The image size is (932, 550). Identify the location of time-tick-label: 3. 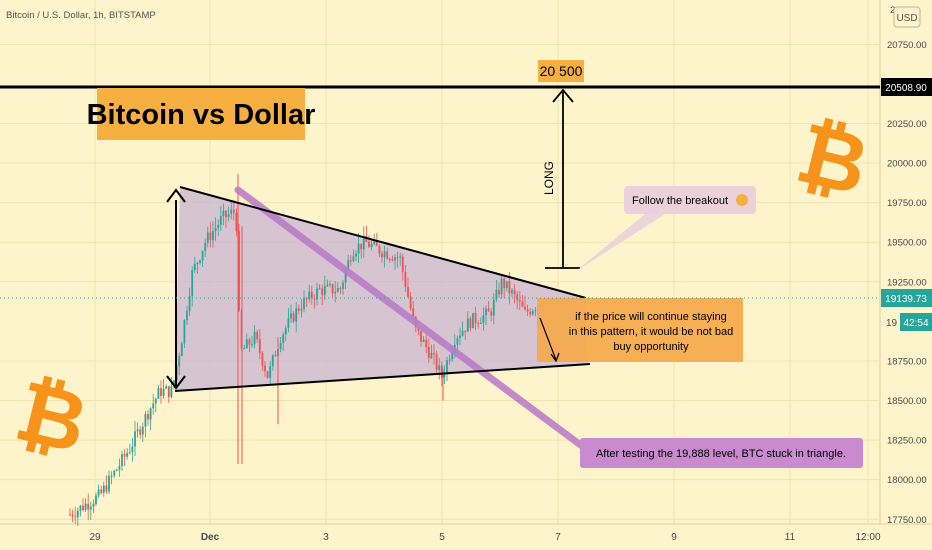
(326, 537).